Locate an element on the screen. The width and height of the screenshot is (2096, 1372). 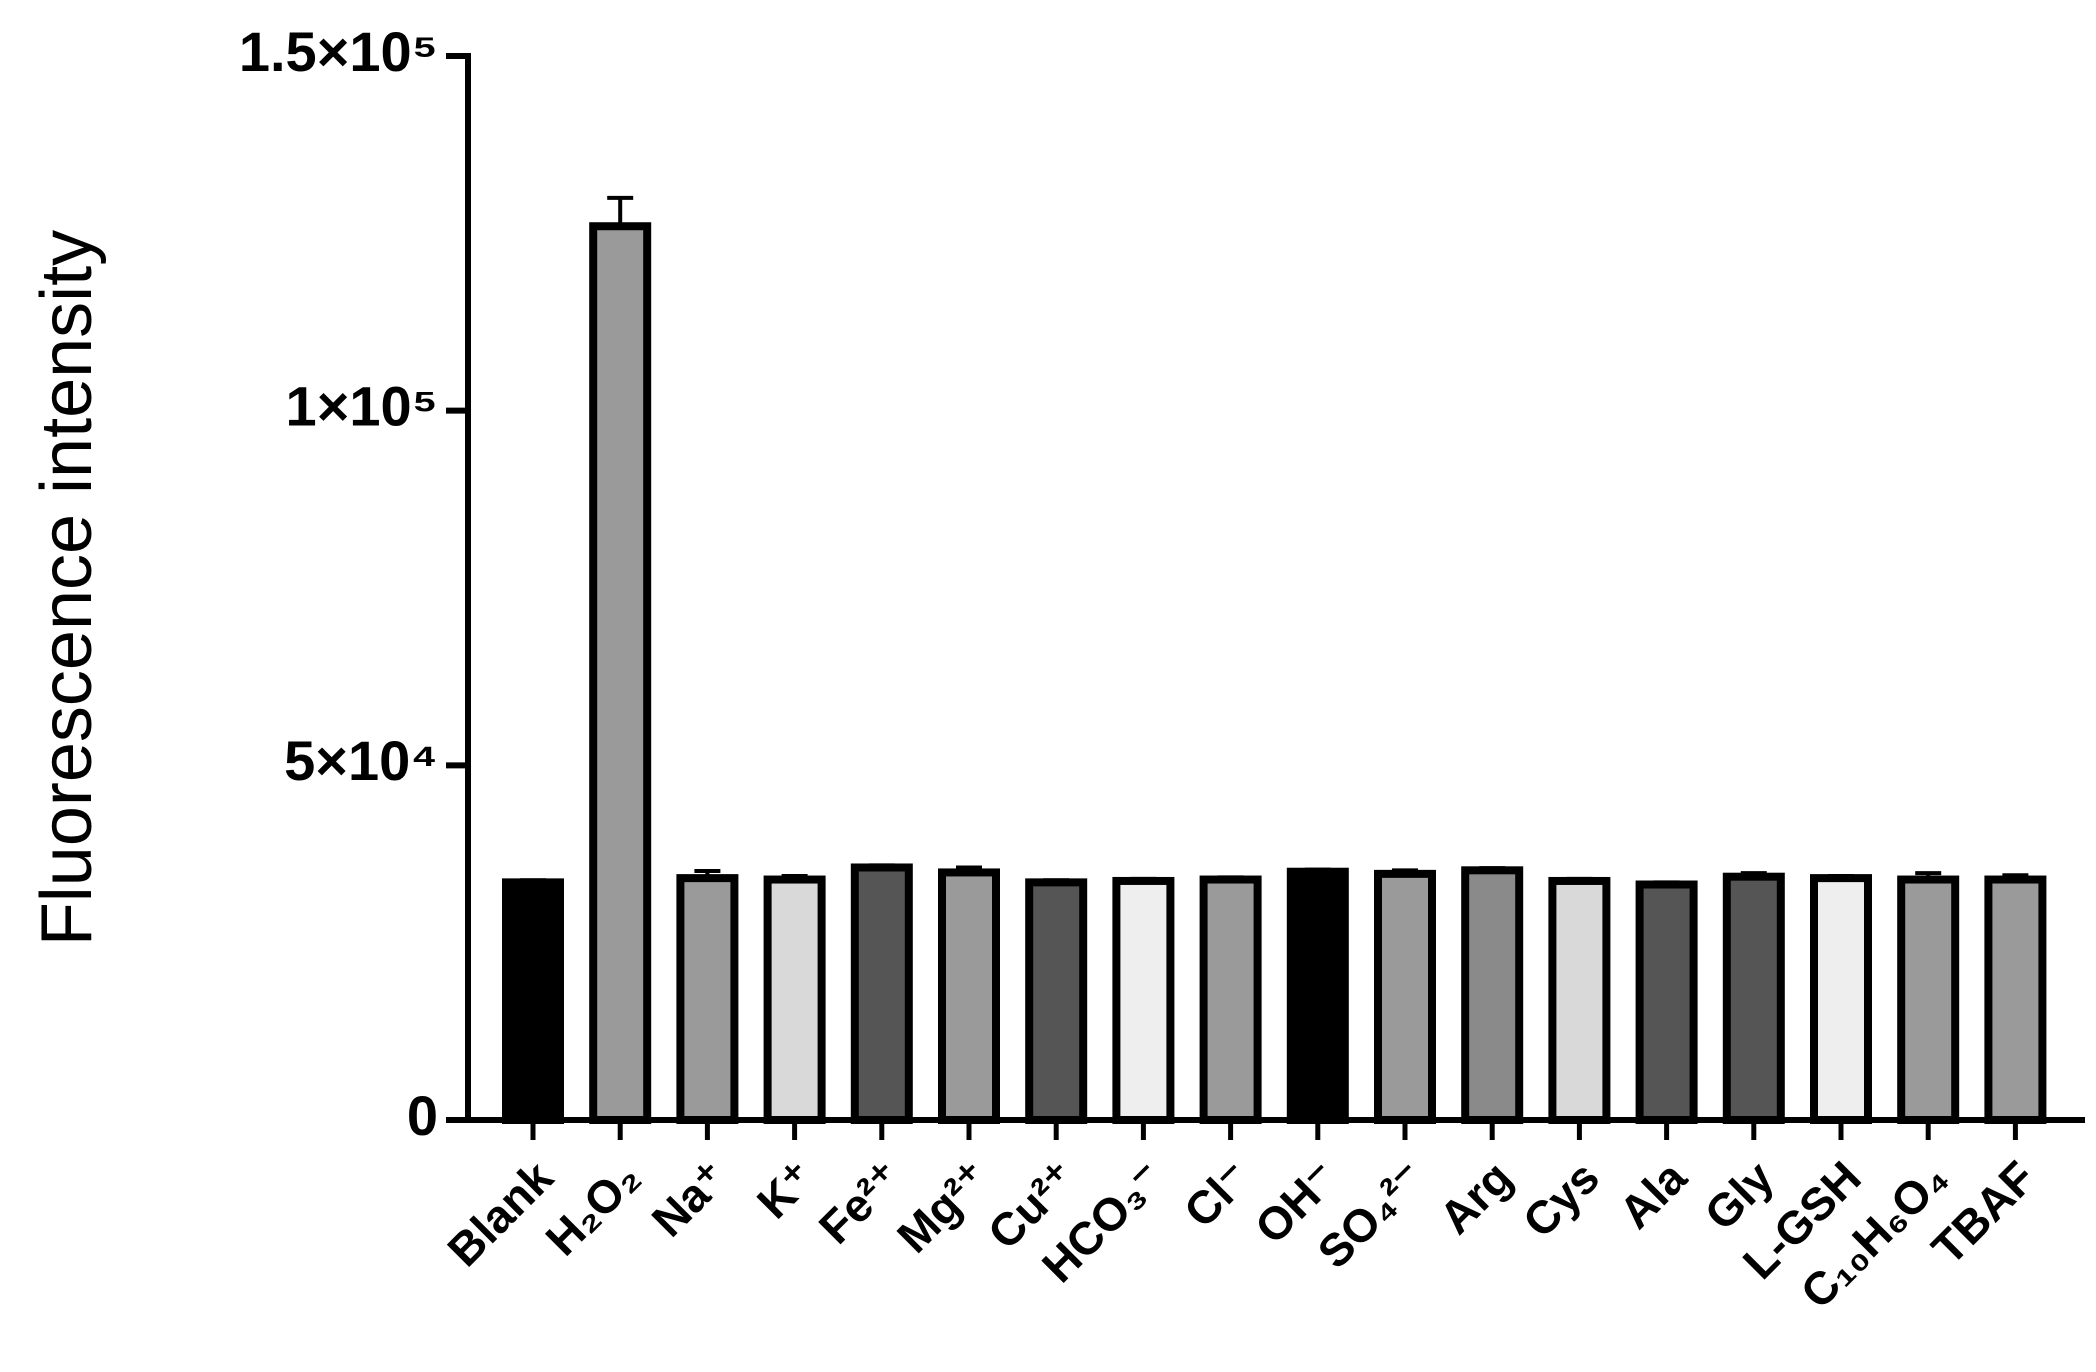
x-tick-label: Fe²⁺ is located at coordinates (860, 1202).